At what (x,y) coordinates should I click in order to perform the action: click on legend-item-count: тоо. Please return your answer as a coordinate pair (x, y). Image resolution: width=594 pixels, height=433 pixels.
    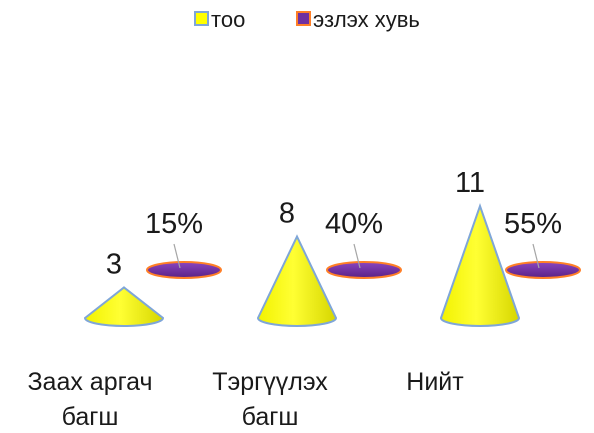
    Looking at the image, I should click on (219, 19).